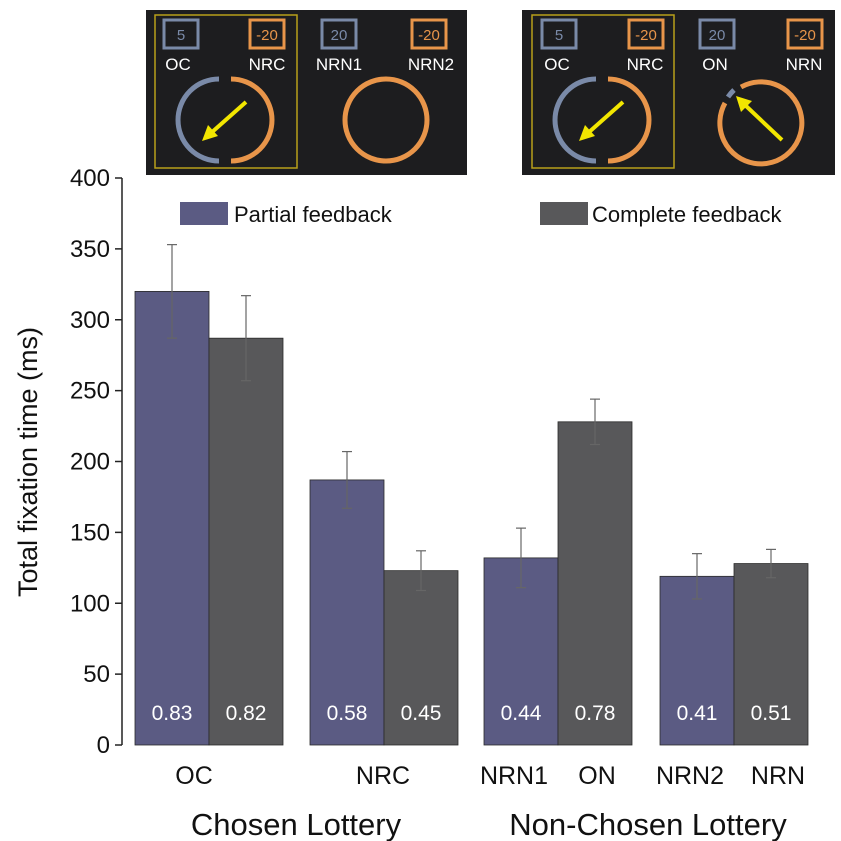 This screenshot has width=841, height=841. Describe the element at coordinates (481, 214) in the screenshot. I see `legend: Partial feedback Complete feedback` at that location.